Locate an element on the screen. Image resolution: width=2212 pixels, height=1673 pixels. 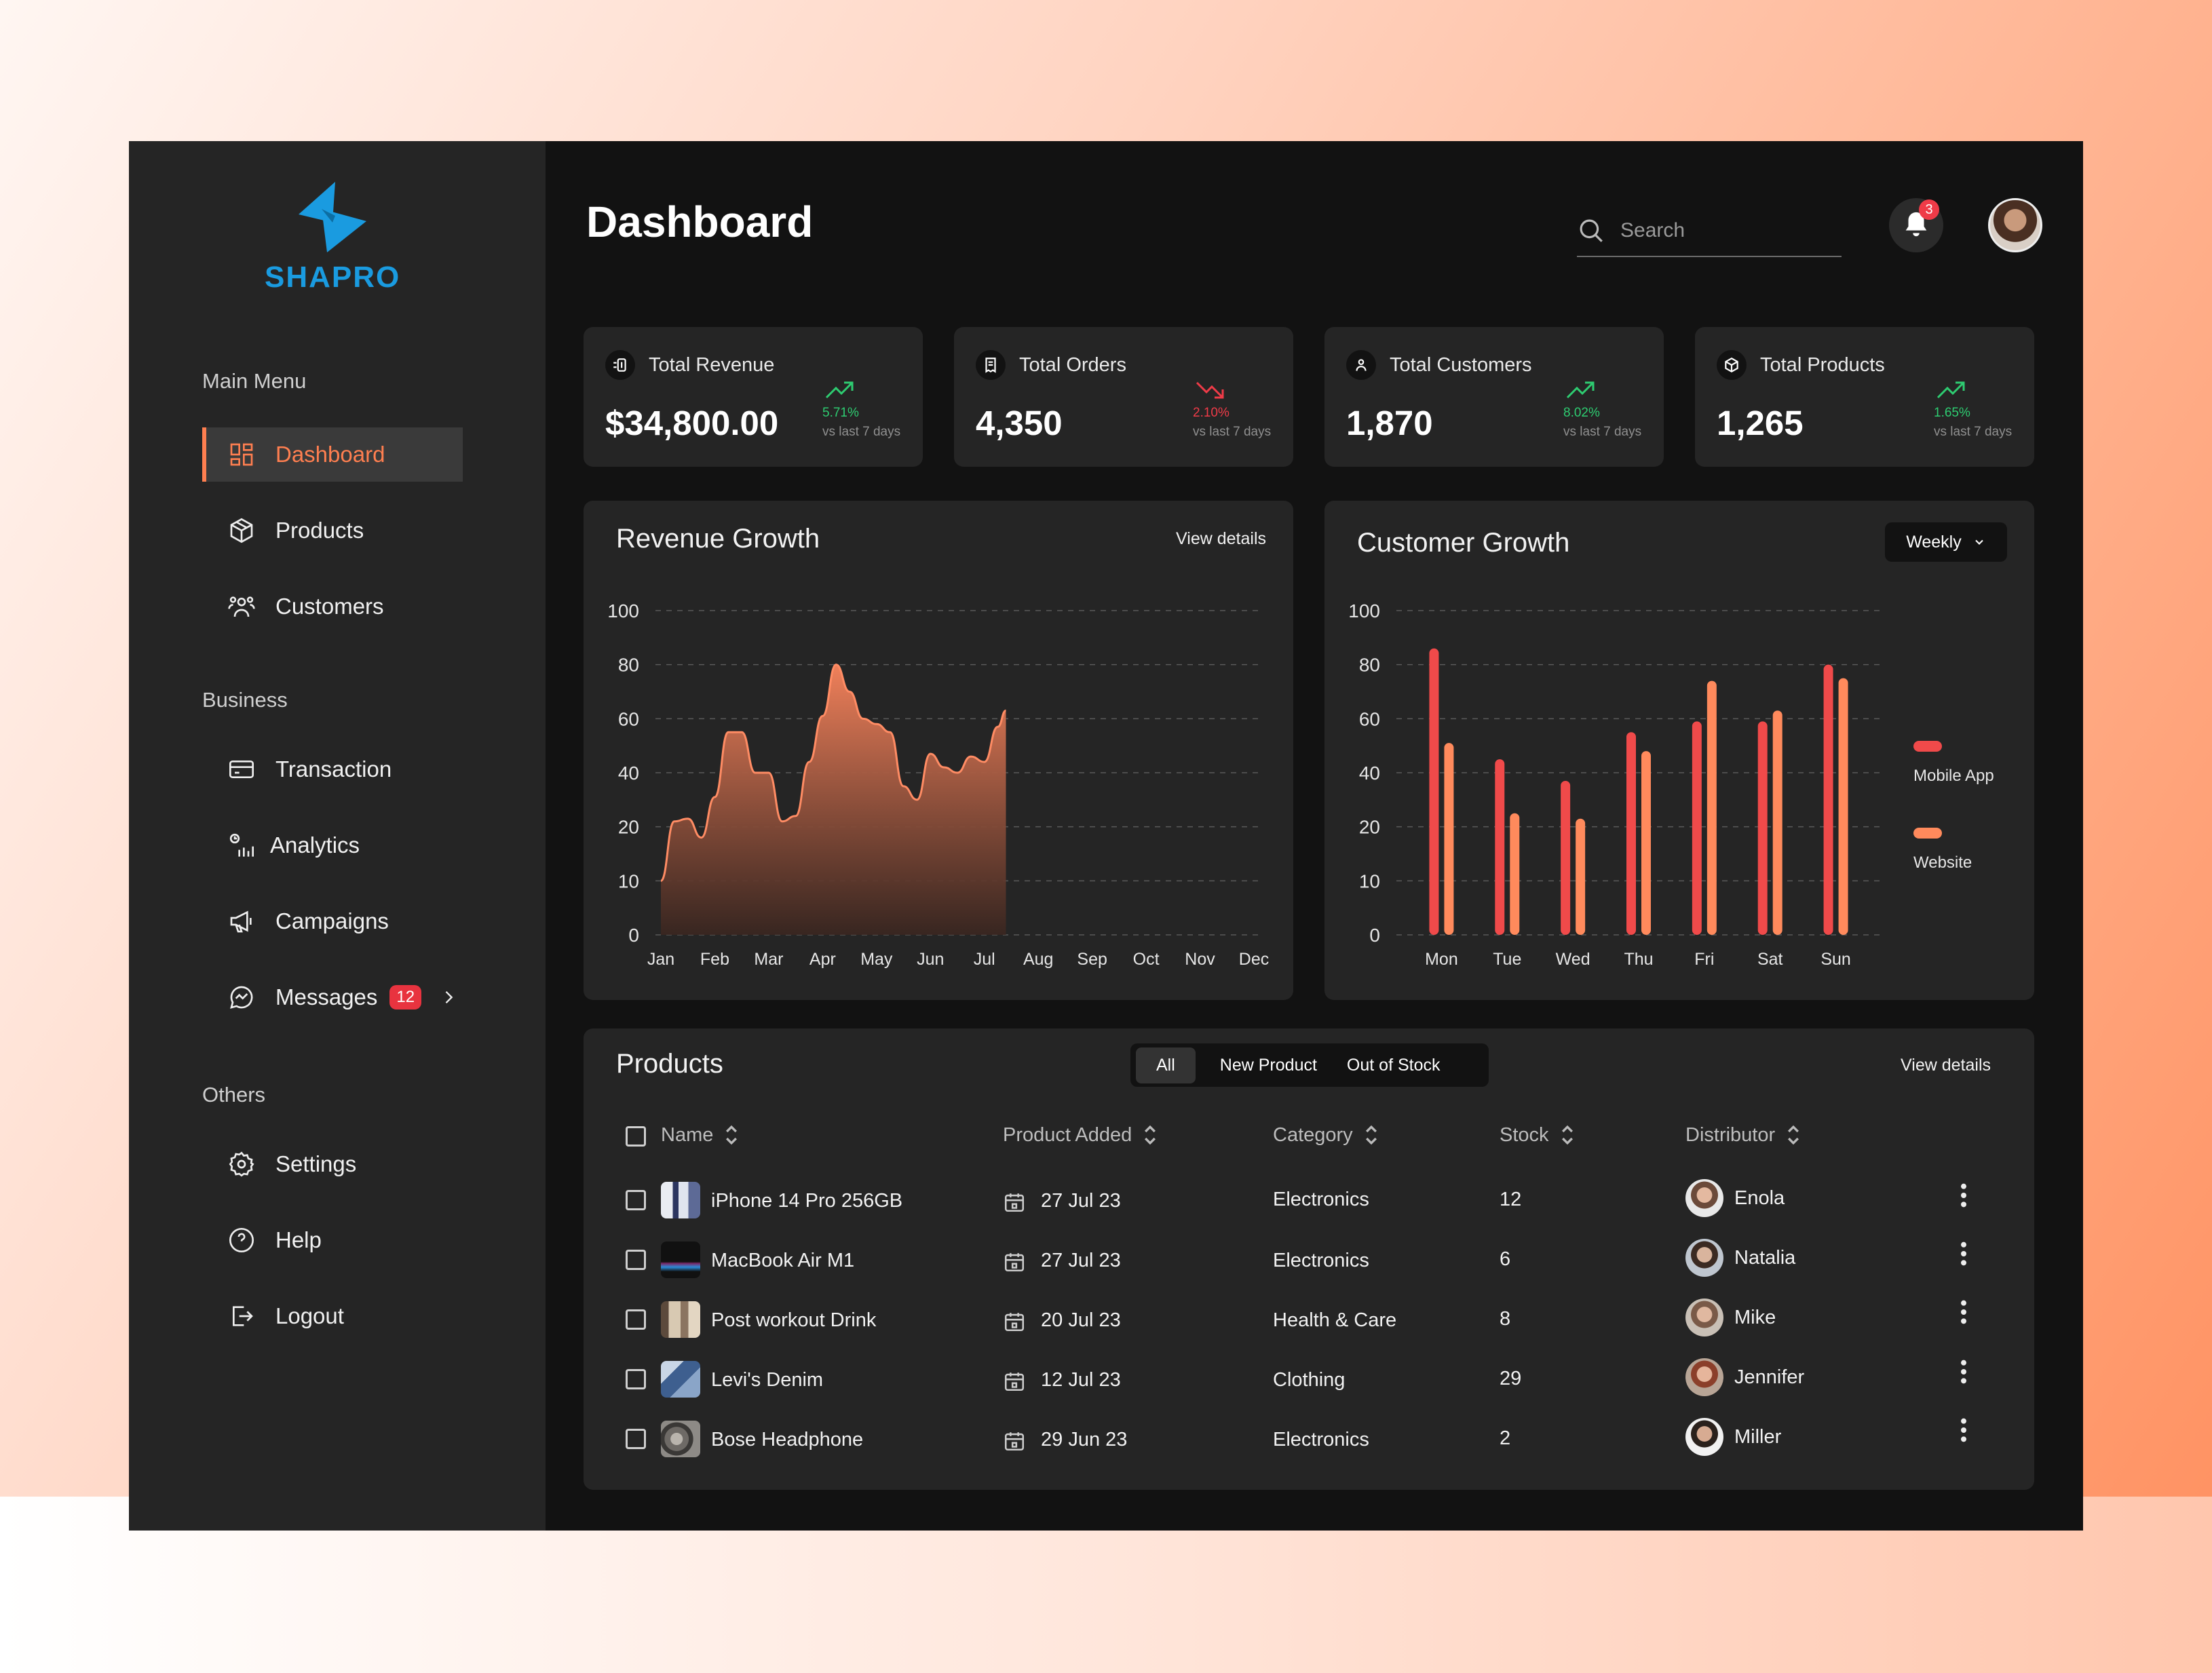
stat-value: 1,265 is located at coordinates (1760, 423).